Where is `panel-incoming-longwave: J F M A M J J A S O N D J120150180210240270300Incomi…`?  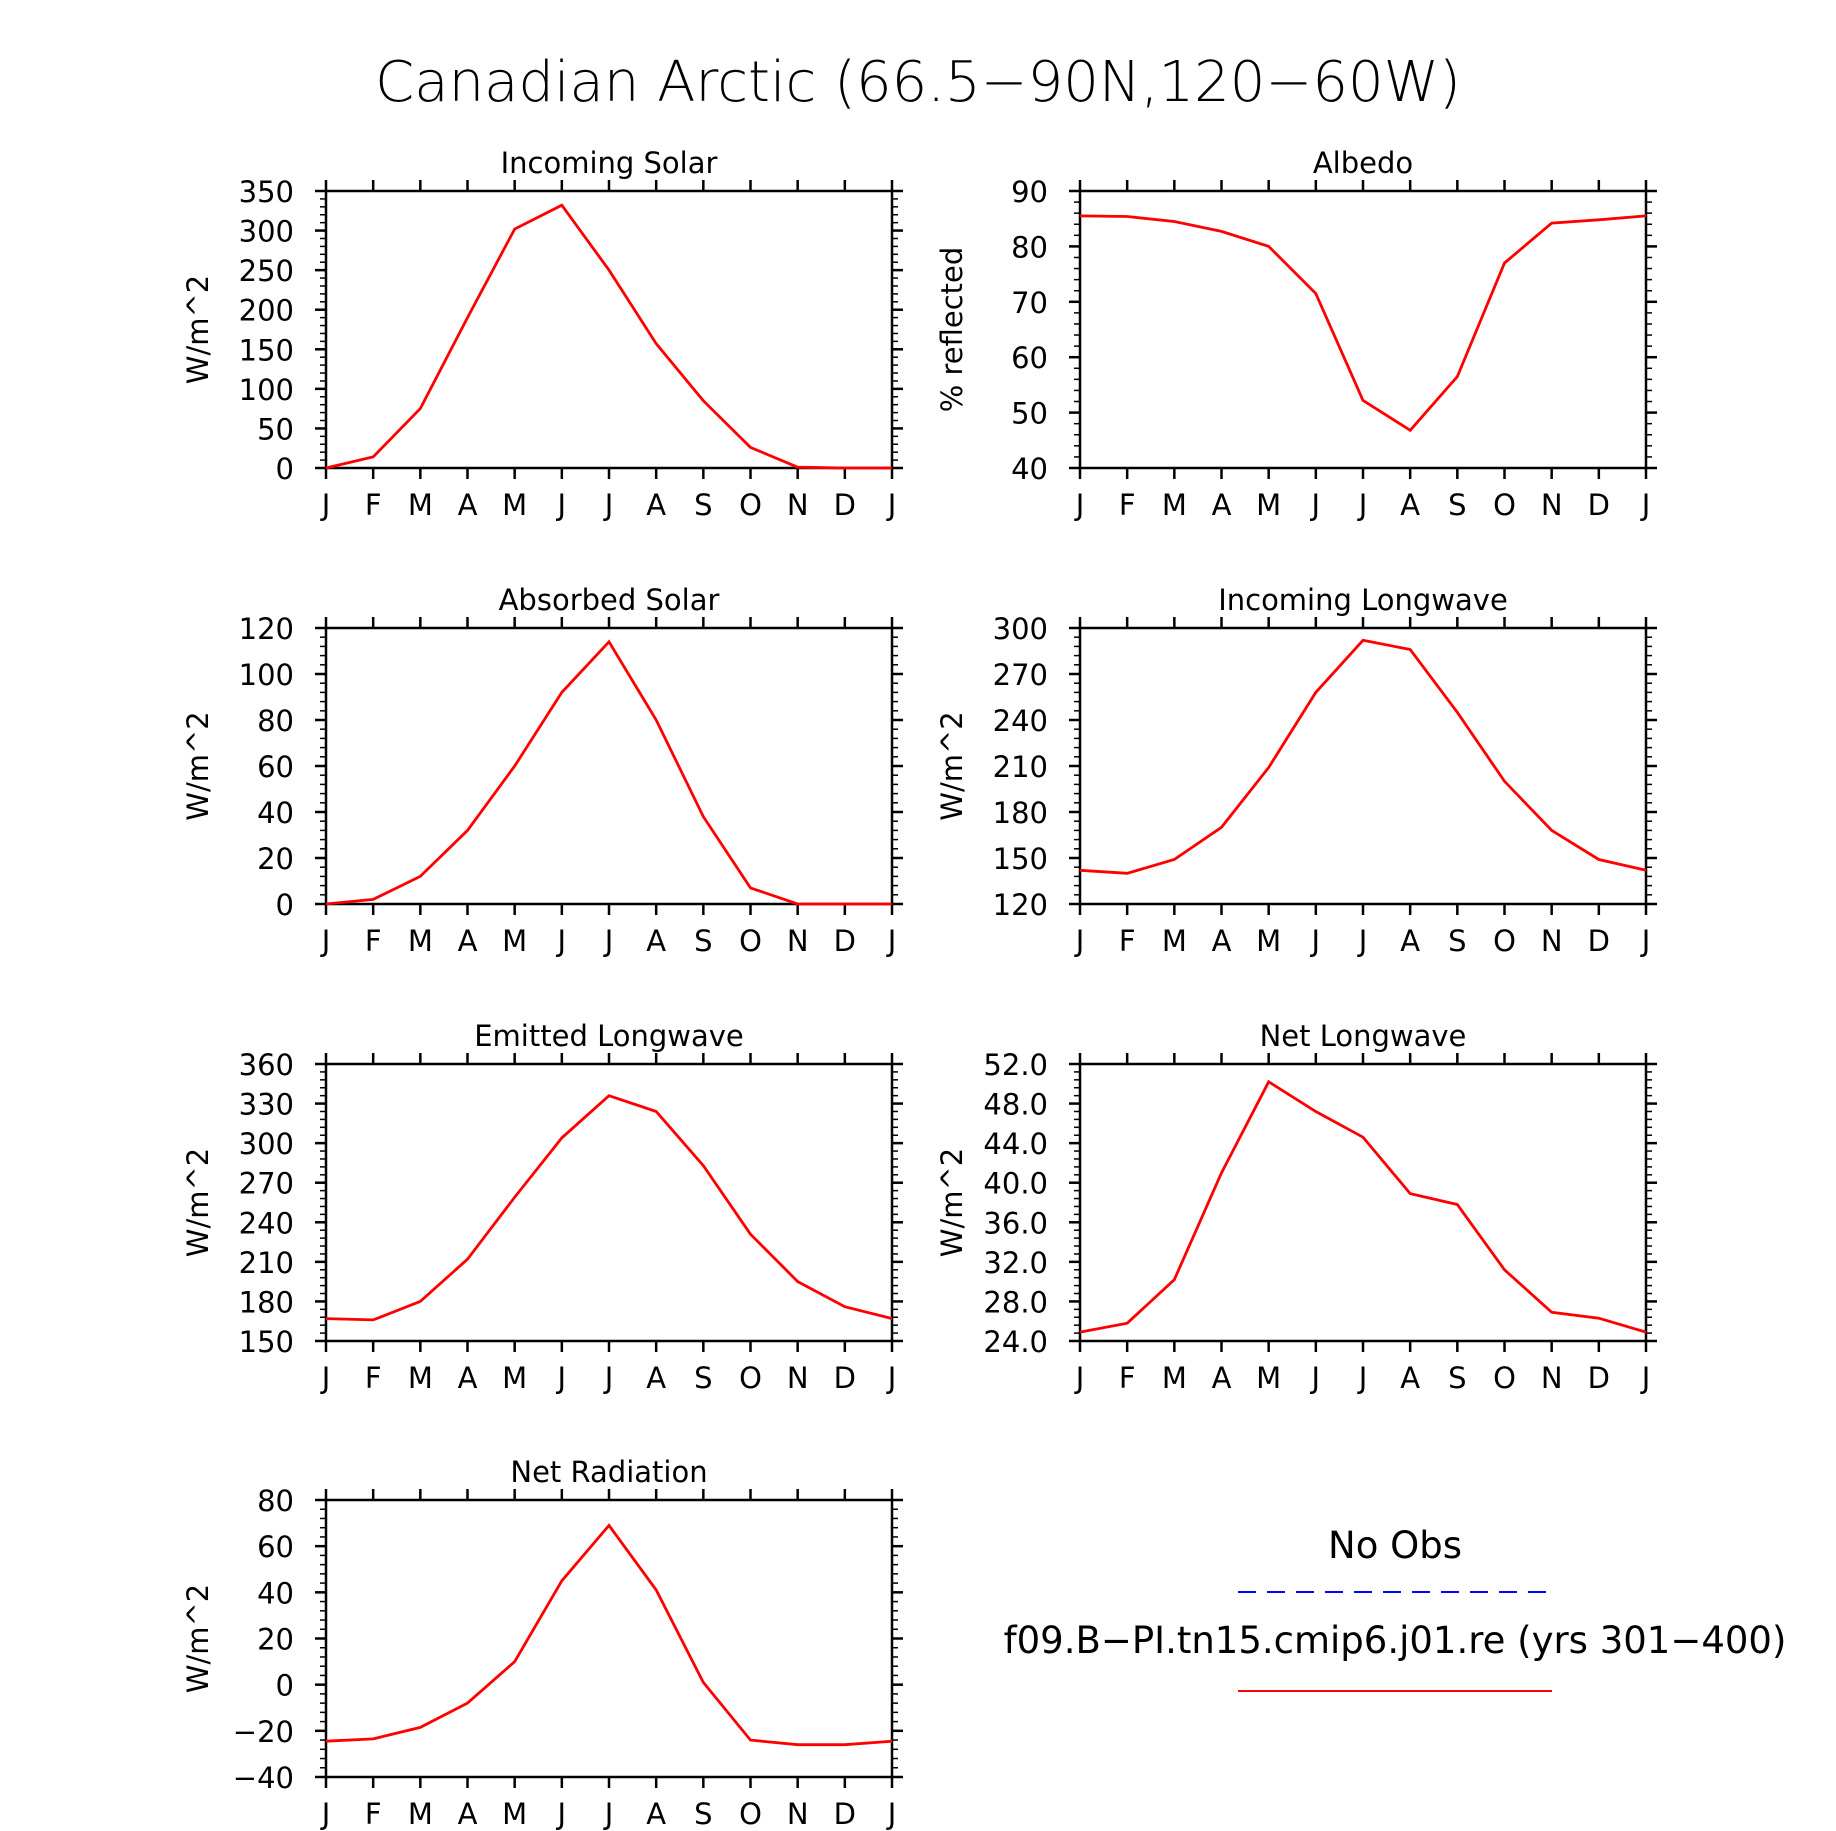
panel-incoming-longwave: J F M A M J J A S O N D J120150180210240270300Incomi… is located at coordinates (1296, 770).